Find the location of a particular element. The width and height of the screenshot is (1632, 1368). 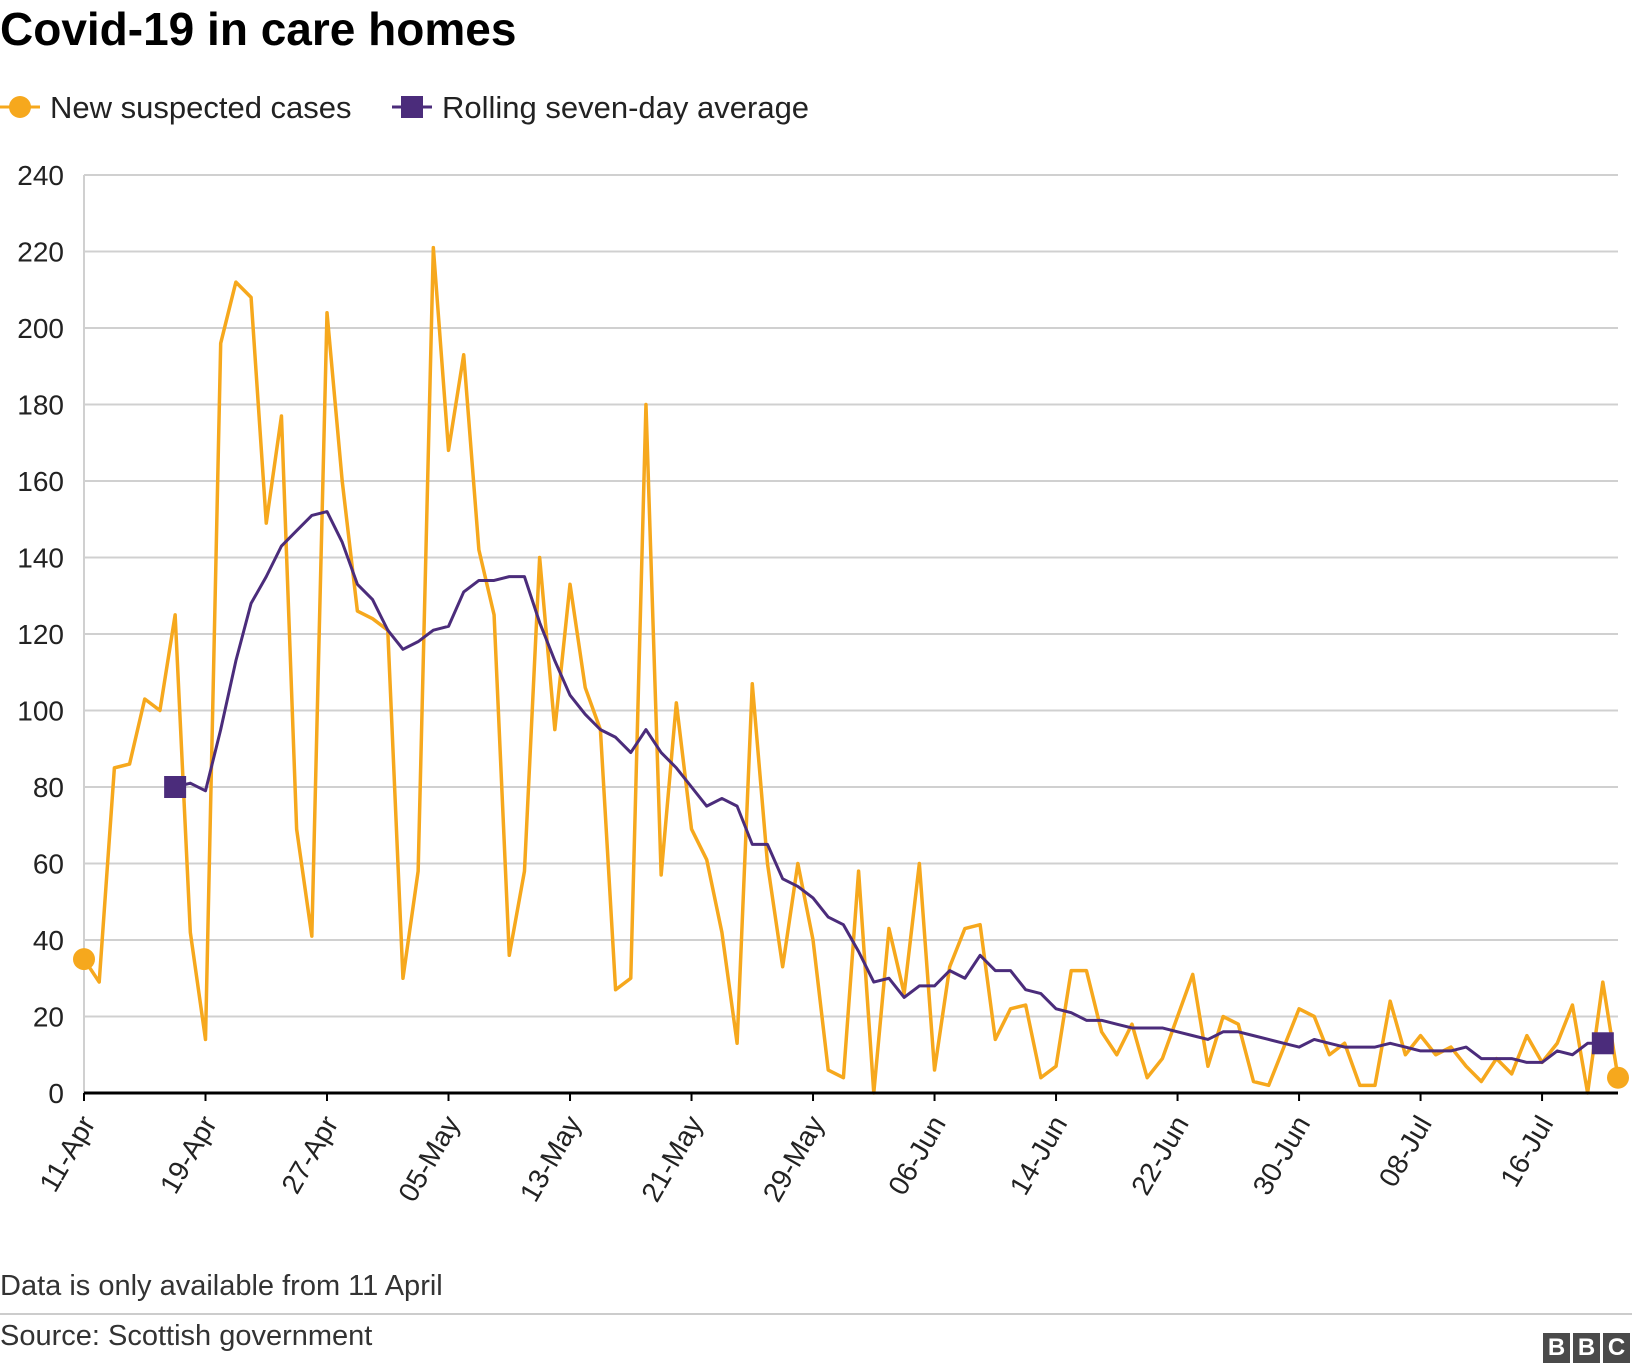

x-tick-label: 29-May is located at coordinates (794, 1159).